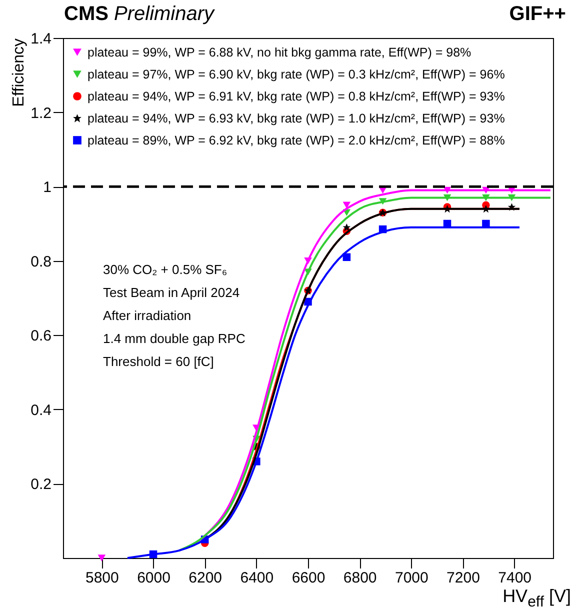 The image size is (577, 613). What do you see at coordinates (463, 578) in the screenshot?
I see `x-tick-label: 7200` at bounding box center [463, 578].